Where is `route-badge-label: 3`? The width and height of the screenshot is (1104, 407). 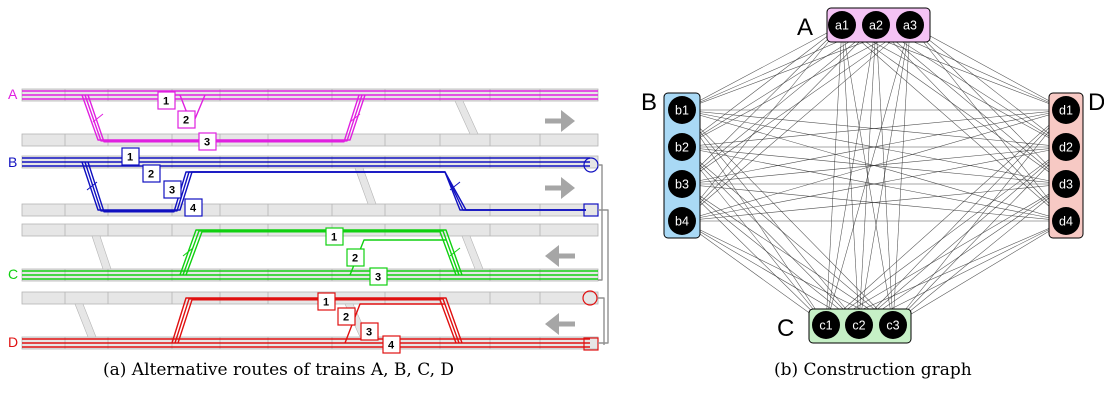 route-badge-label: 3 is located at coordinates (207, 143).